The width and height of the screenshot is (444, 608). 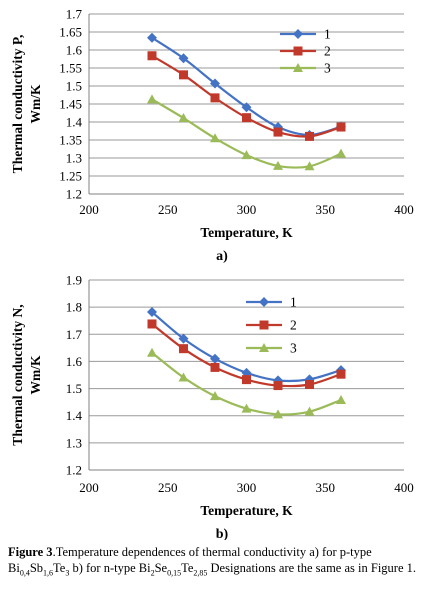 I want to click on y-tick-label: 1.25, so click(x=70, y=176).